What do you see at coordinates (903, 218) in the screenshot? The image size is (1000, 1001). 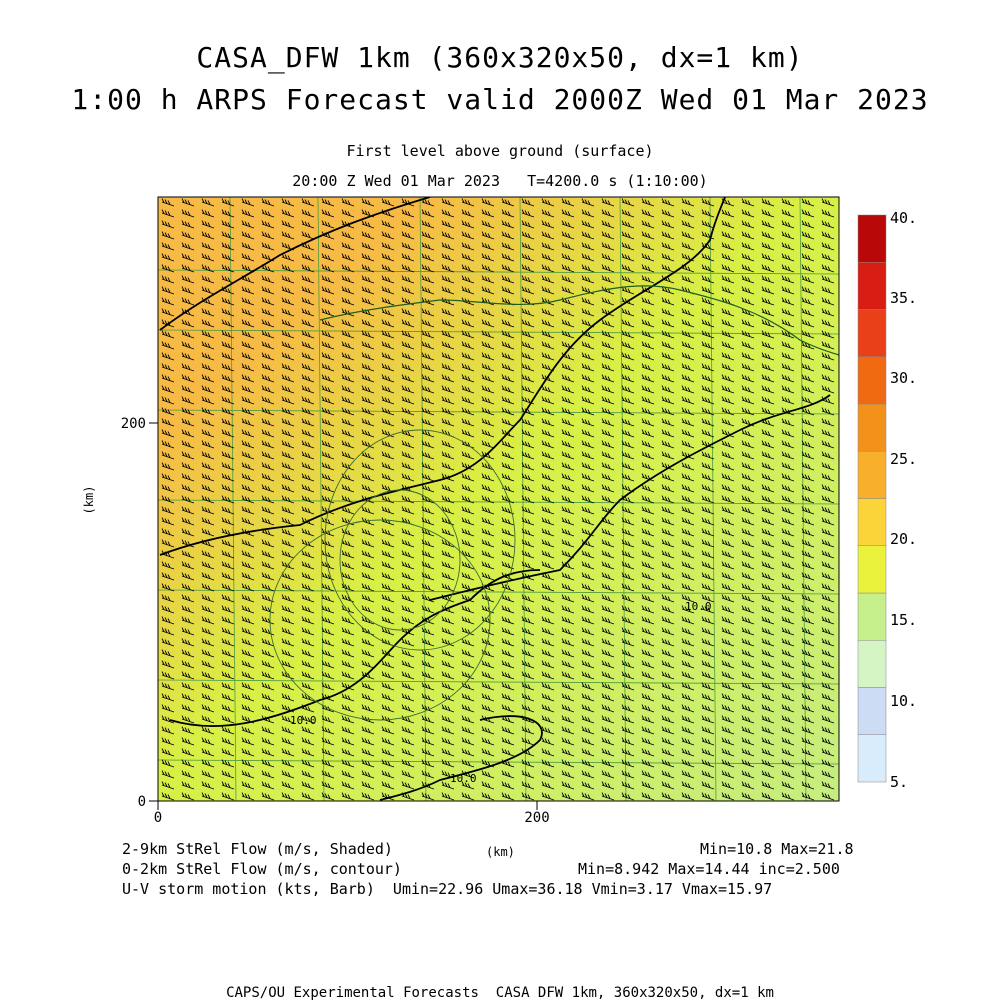 I see `colorbar-label-40: 40.` at bounding box center [903, 218].